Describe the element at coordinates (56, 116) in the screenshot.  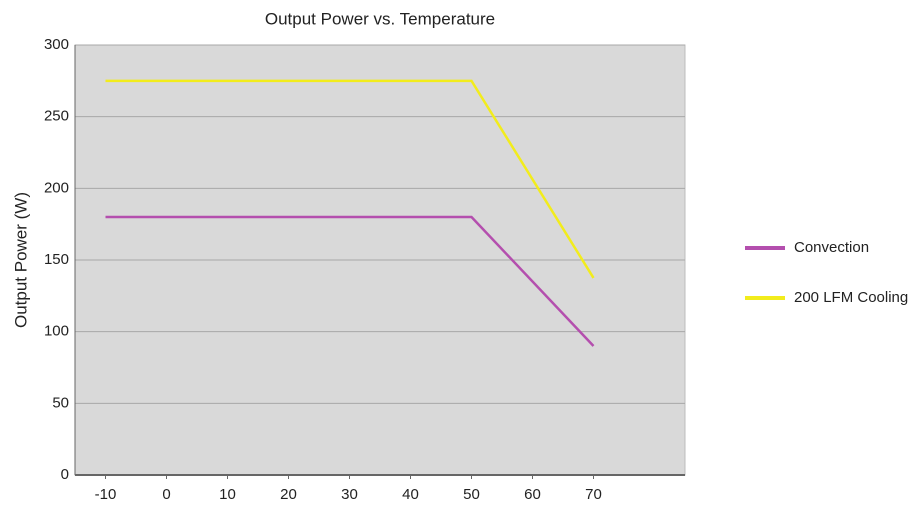
I see `y-tick-label: 250` at that location.